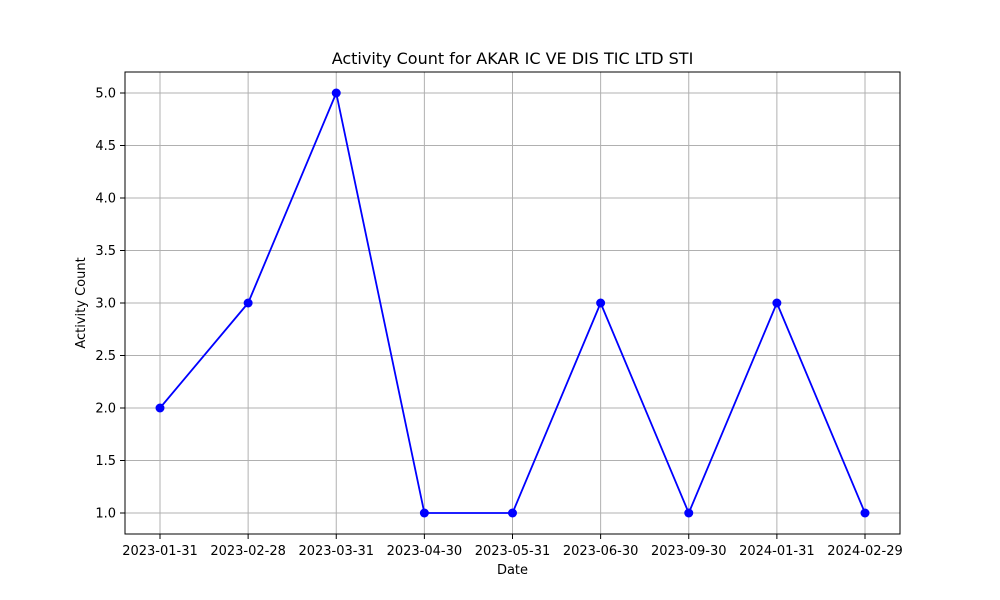 Image resolution: width=1000 pixels, height=600 pixels. What do you see at coordinates (777, 551) in the screenshot?
I see `x-tick-label: 2024-01-31` at bounding box center [777, 551].